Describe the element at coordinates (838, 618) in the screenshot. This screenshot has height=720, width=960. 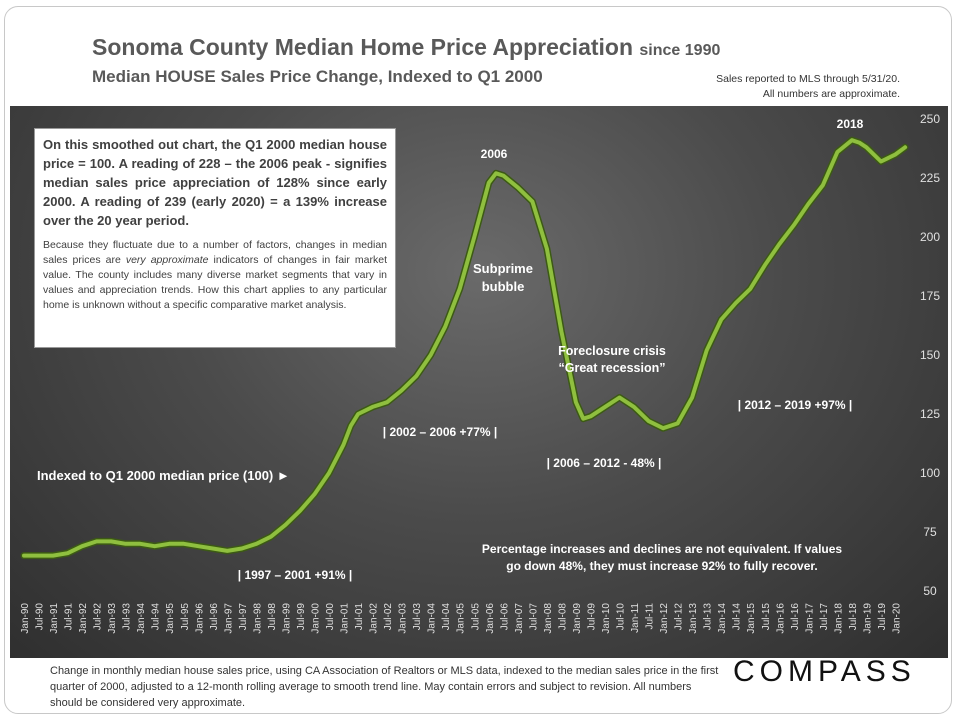
I see `x-tick-label: Jan-18` at that location.